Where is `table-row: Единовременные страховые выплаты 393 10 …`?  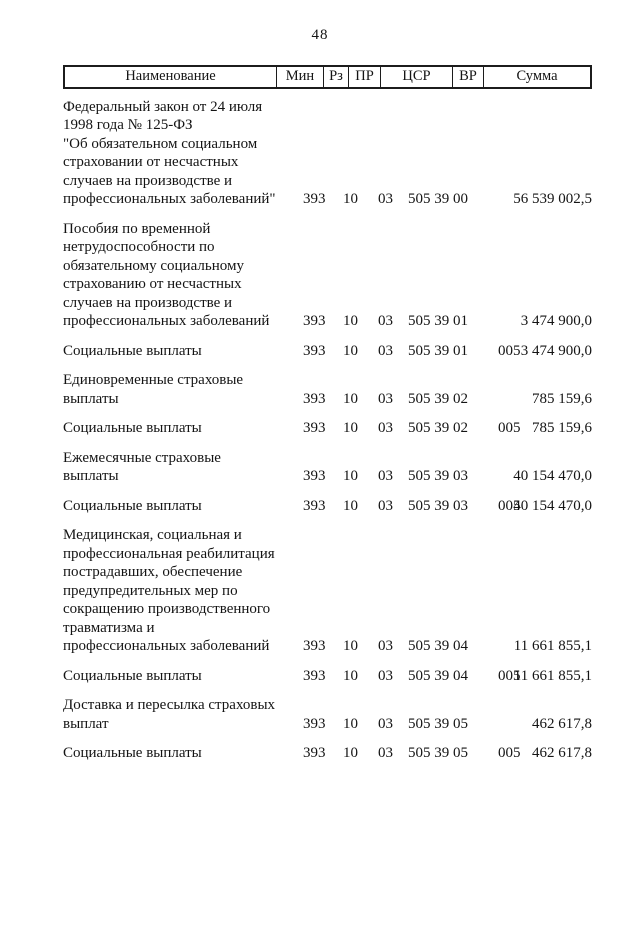 table-row: Единовременные страховые выплаты 393 10 … is located at coordinates (327, 389).